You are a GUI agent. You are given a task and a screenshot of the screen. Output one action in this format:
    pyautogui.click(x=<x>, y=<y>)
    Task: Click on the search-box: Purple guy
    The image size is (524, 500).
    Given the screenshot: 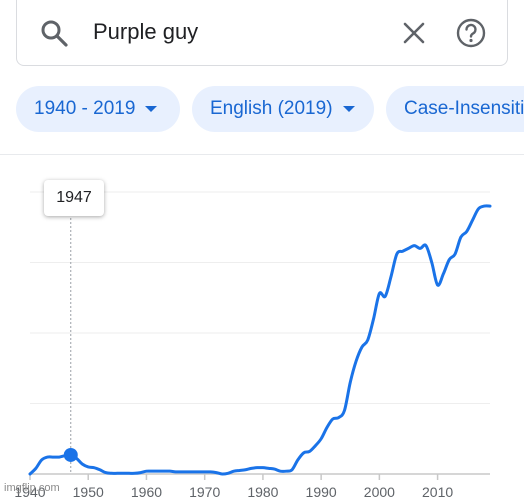 What is the action you would take?
    pyautogui.click(x=262, y=33)
    